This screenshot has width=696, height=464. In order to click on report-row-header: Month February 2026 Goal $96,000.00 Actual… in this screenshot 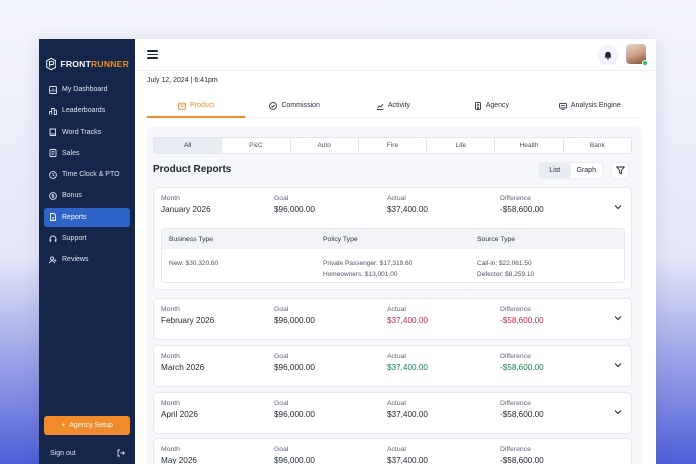, I will do `click(392, 319)`.